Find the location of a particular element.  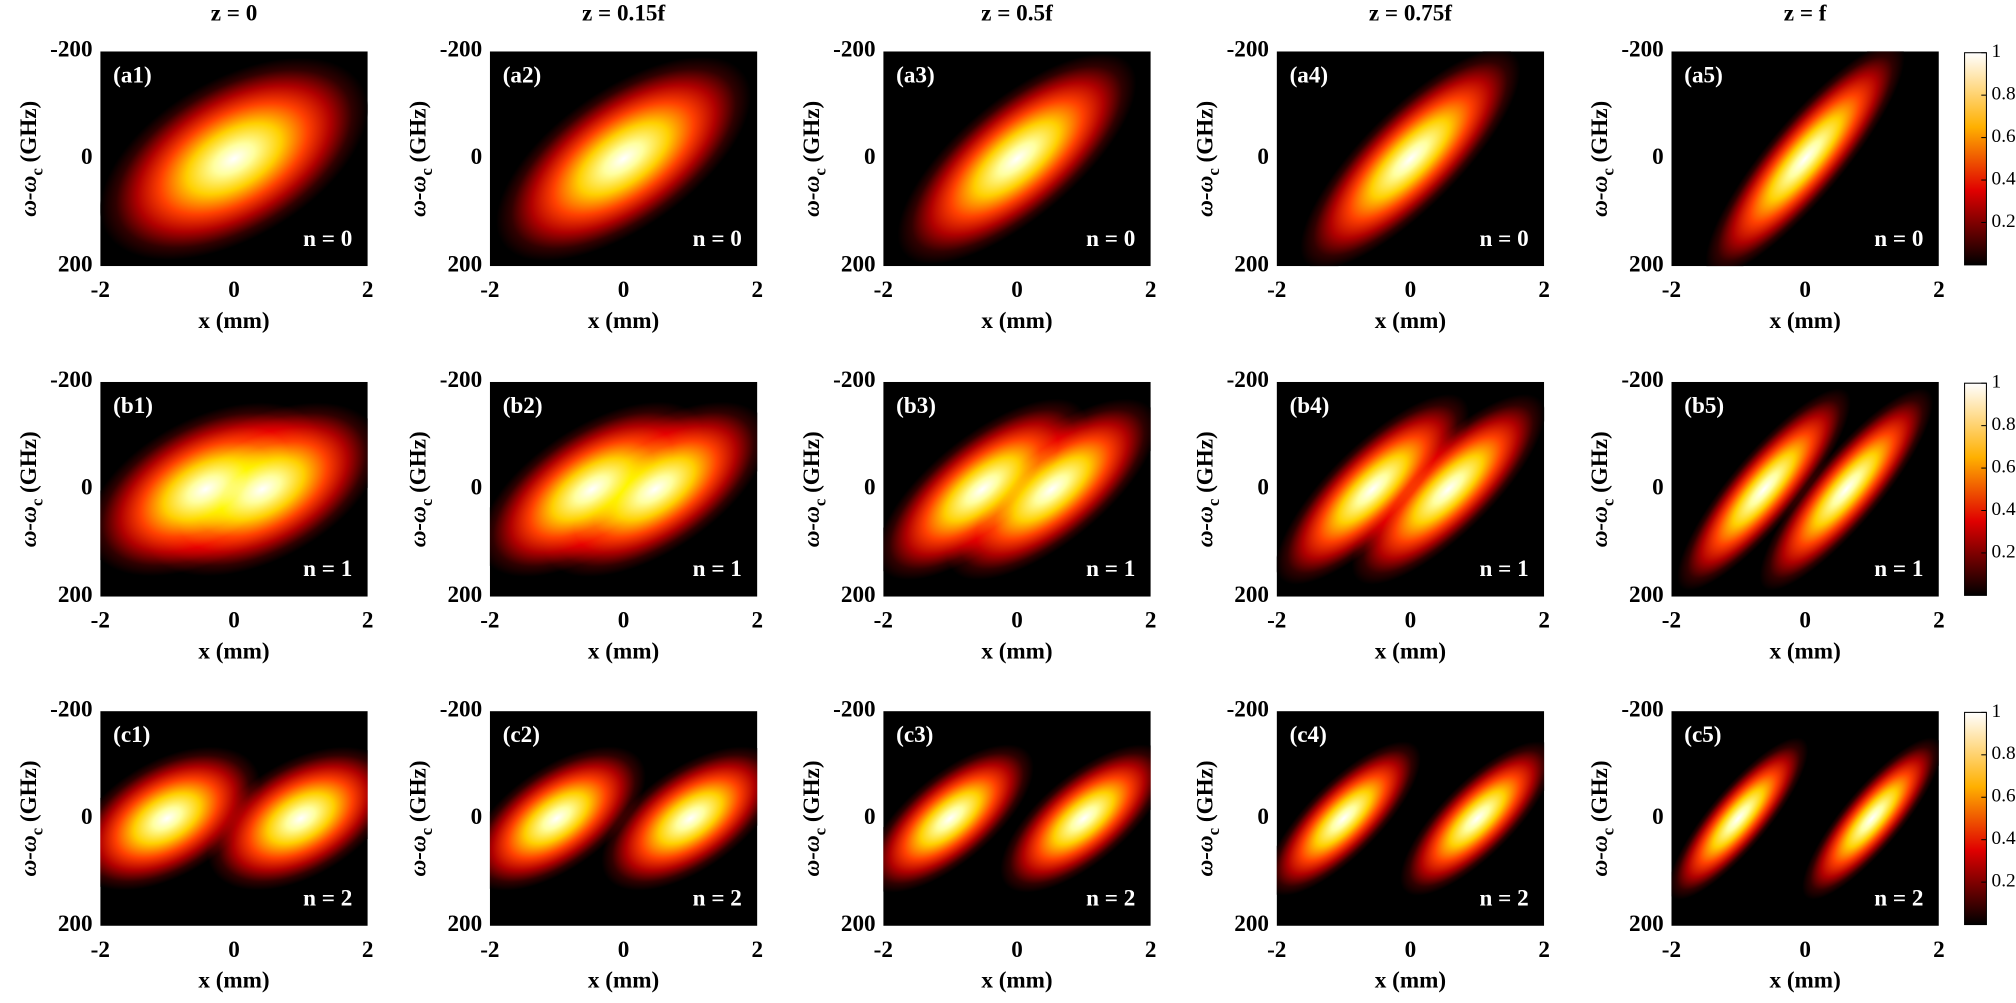

panel-label: (b3) is located at coordinates (916, 406).